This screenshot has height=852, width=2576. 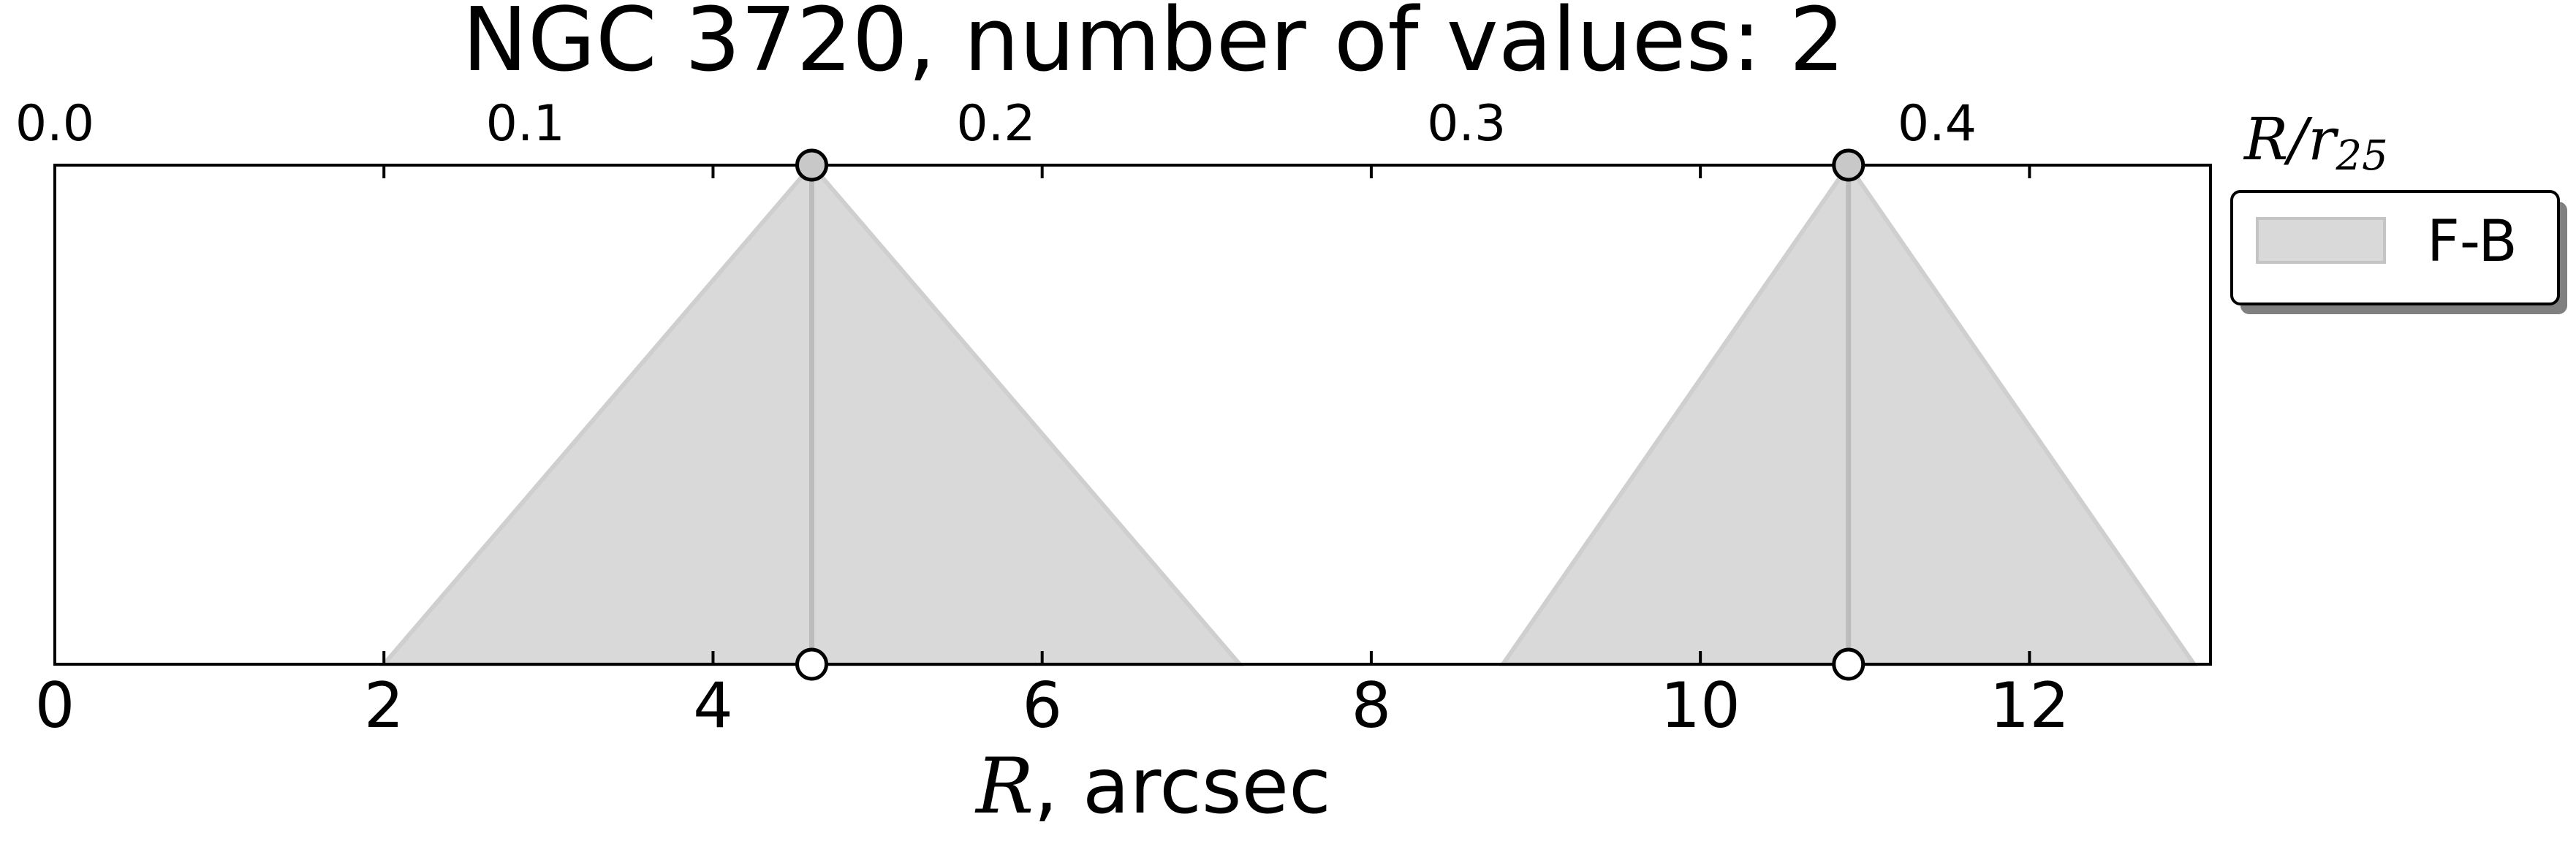 I want to click on top-tick-label: 0.2, so click(x=995, y=124).